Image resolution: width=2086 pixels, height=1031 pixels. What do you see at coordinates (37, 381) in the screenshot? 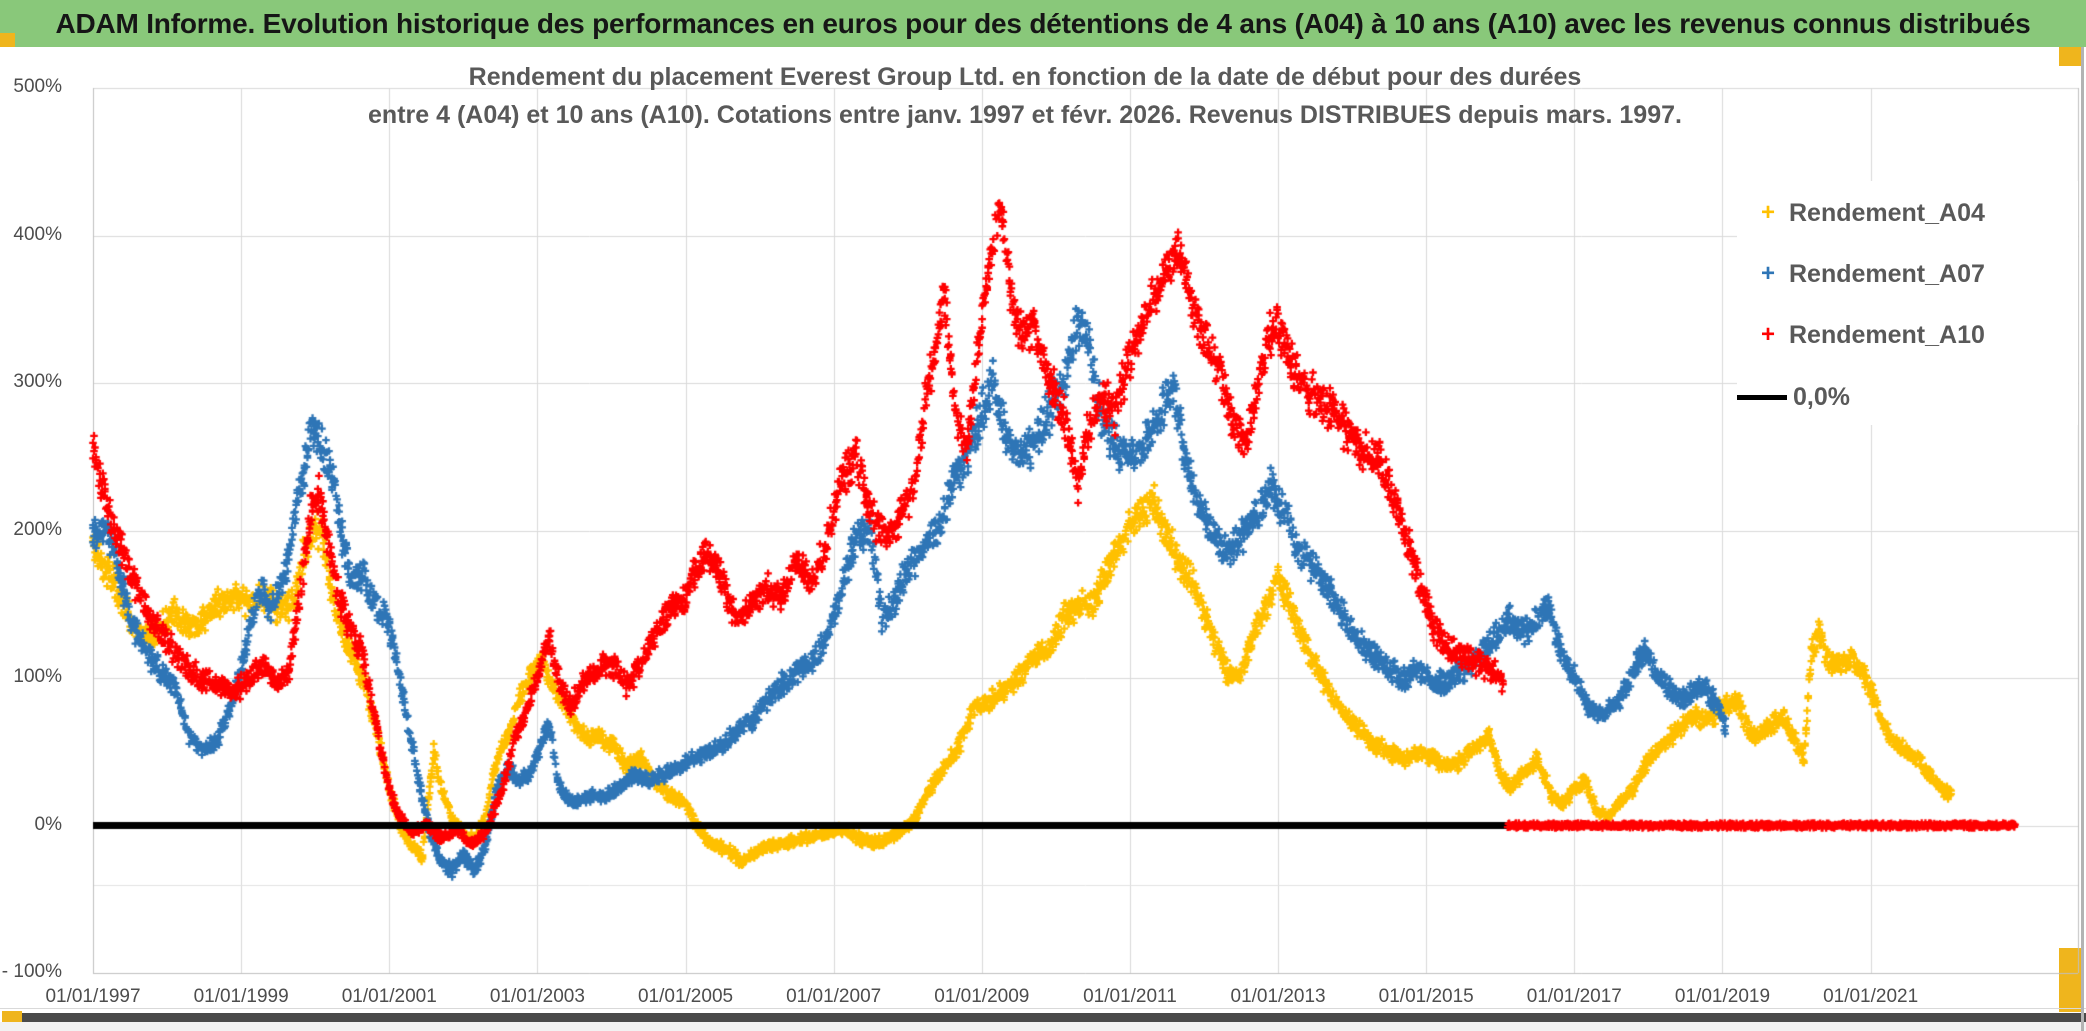
I see `y-axis-label: 300%` at bounding box center [37, 381].